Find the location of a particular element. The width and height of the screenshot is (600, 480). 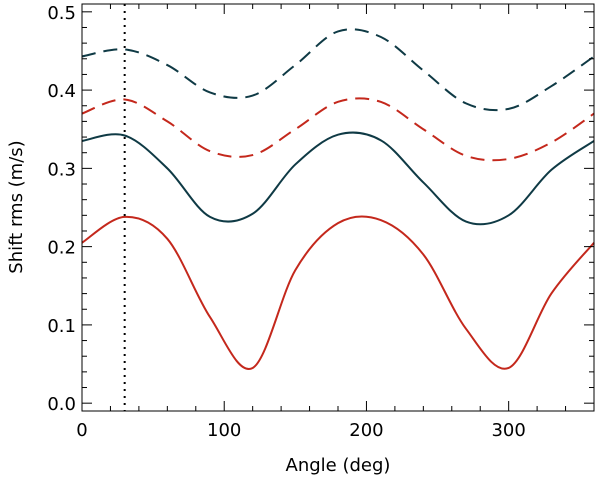

x-tick-label-0: 0 is located at coordinates (81, 430).